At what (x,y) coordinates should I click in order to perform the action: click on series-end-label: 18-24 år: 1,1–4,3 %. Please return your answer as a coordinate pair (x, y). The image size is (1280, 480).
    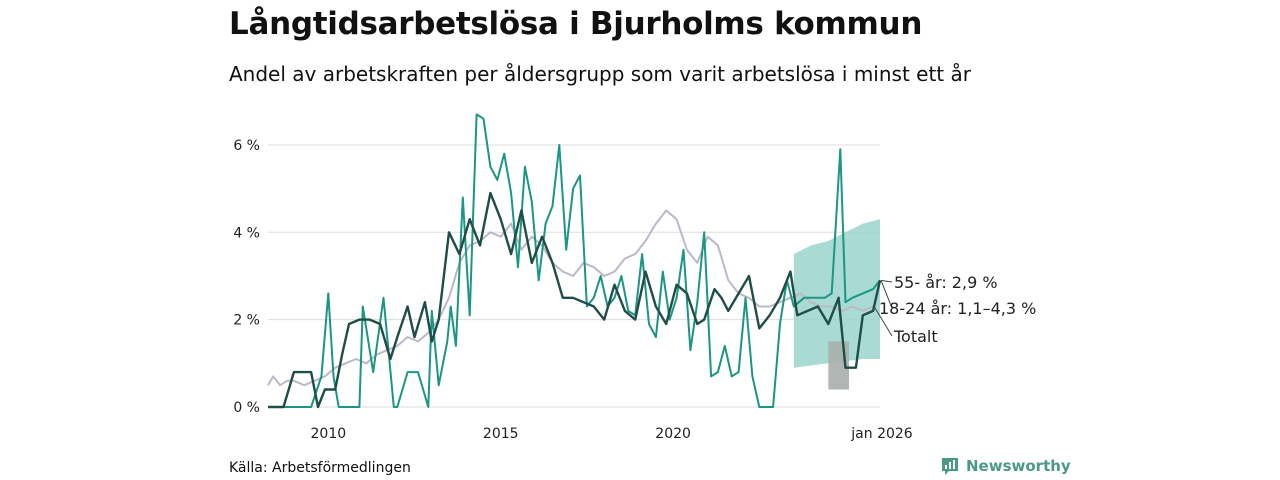
    Looking at the image, I should click on (957, 308).